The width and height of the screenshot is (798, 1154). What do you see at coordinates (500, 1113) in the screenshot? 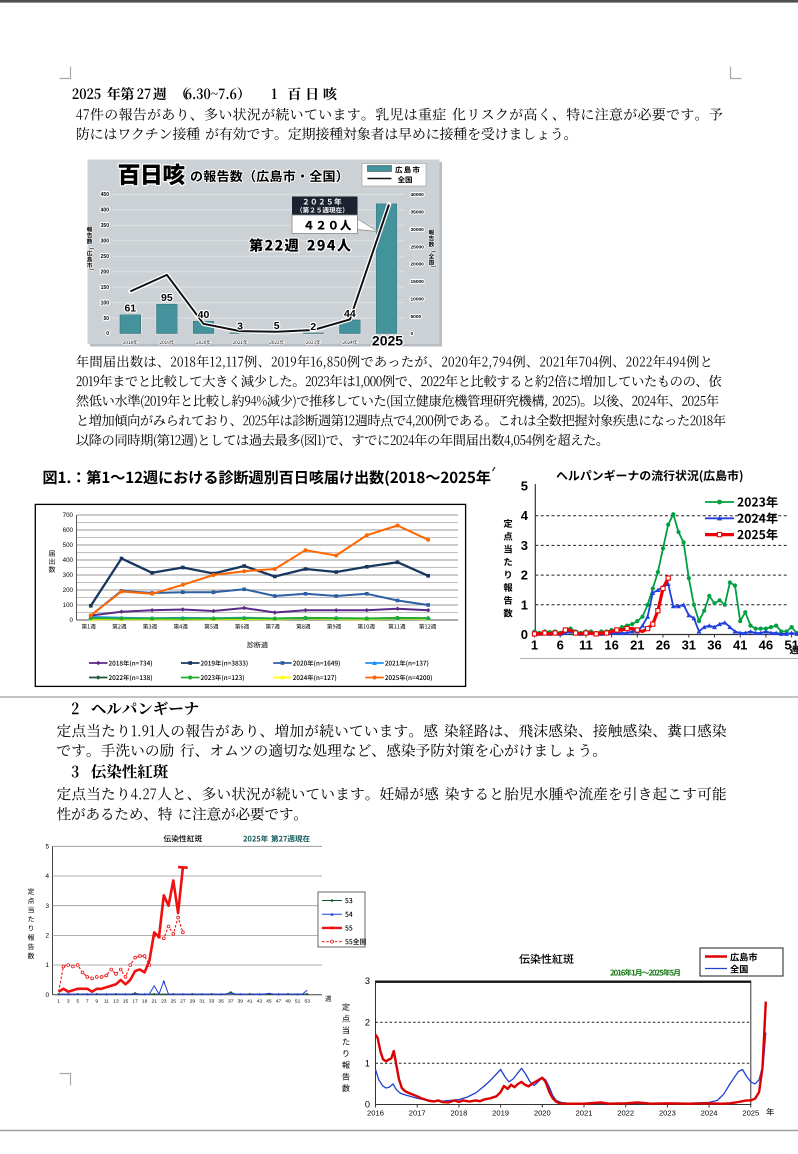
I see `svg-text: 2019` at bounding box center [500, 1113].